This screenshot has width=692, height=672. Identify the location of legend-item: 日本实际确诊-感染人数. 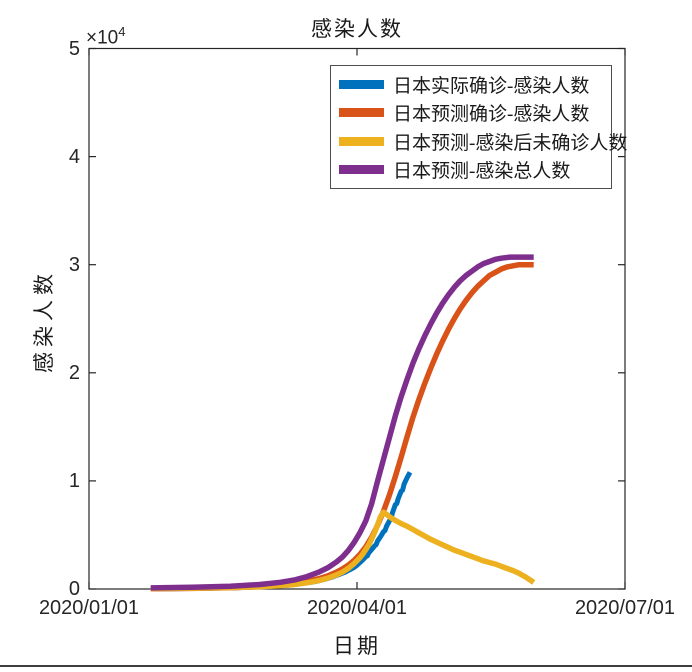
(473, 84).